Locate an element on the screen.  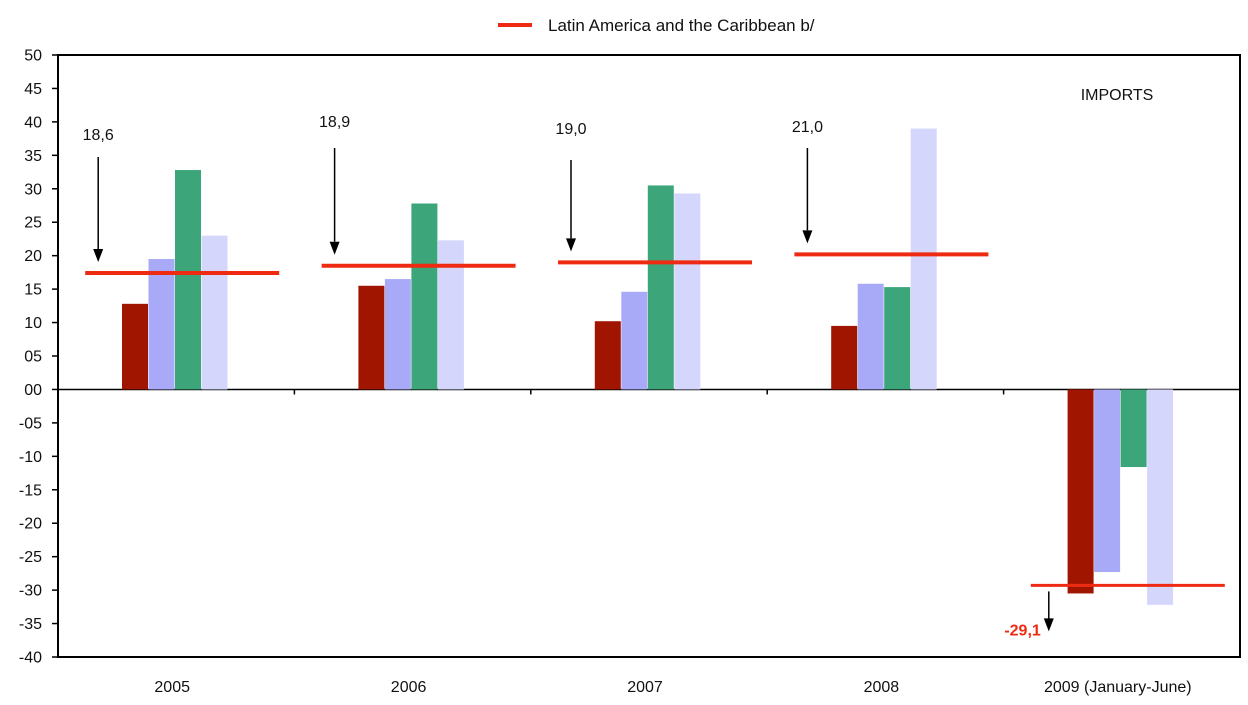
y-tick-label: -40 is located at coordinates (30, 658).